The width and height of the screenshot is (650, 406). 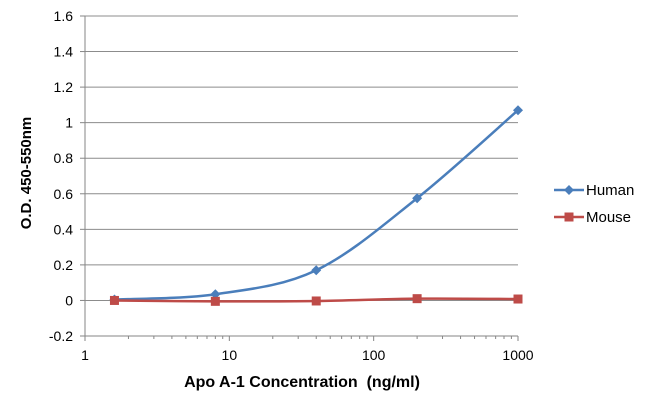 I want to click on x-axis-label: Apo A-1 Concentration (ng/ml), so click(x=302, y=382).